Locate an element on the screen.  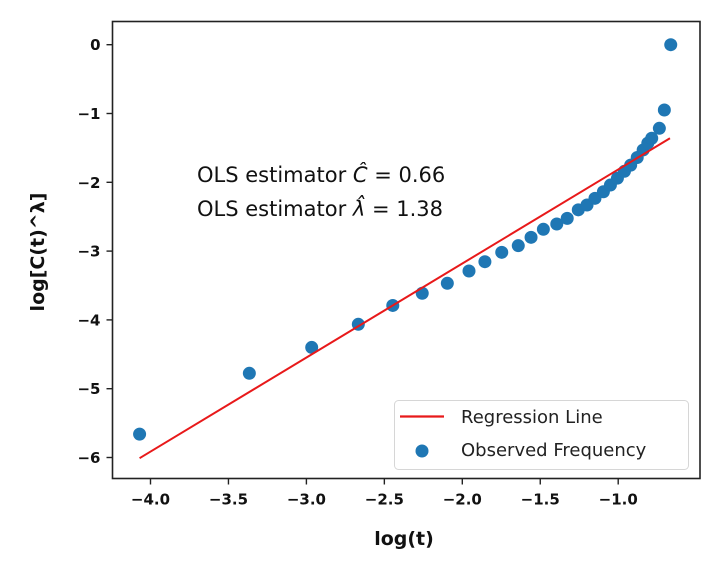
legend-box is located at coordinates (541, 435).